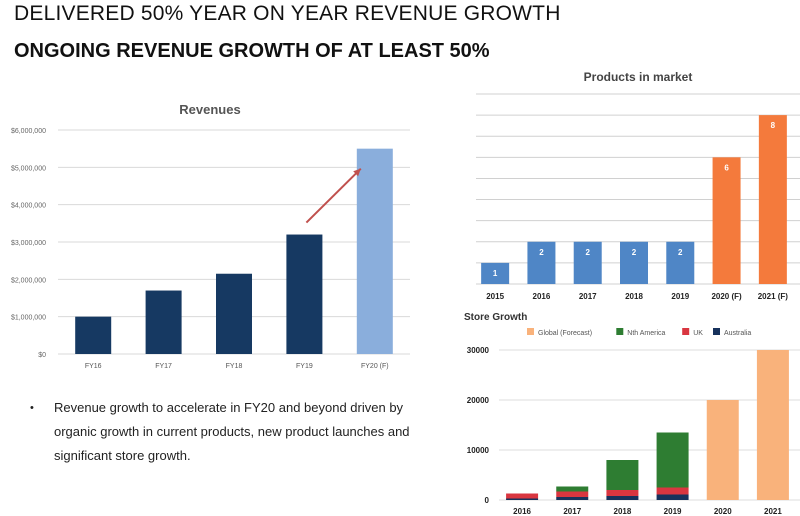 The width and height of the screenshot is (800, 516). Describe the element at coordinates (726, 296) in the screenshot. I see `products-x-tick: 2020 (F)` at that location.